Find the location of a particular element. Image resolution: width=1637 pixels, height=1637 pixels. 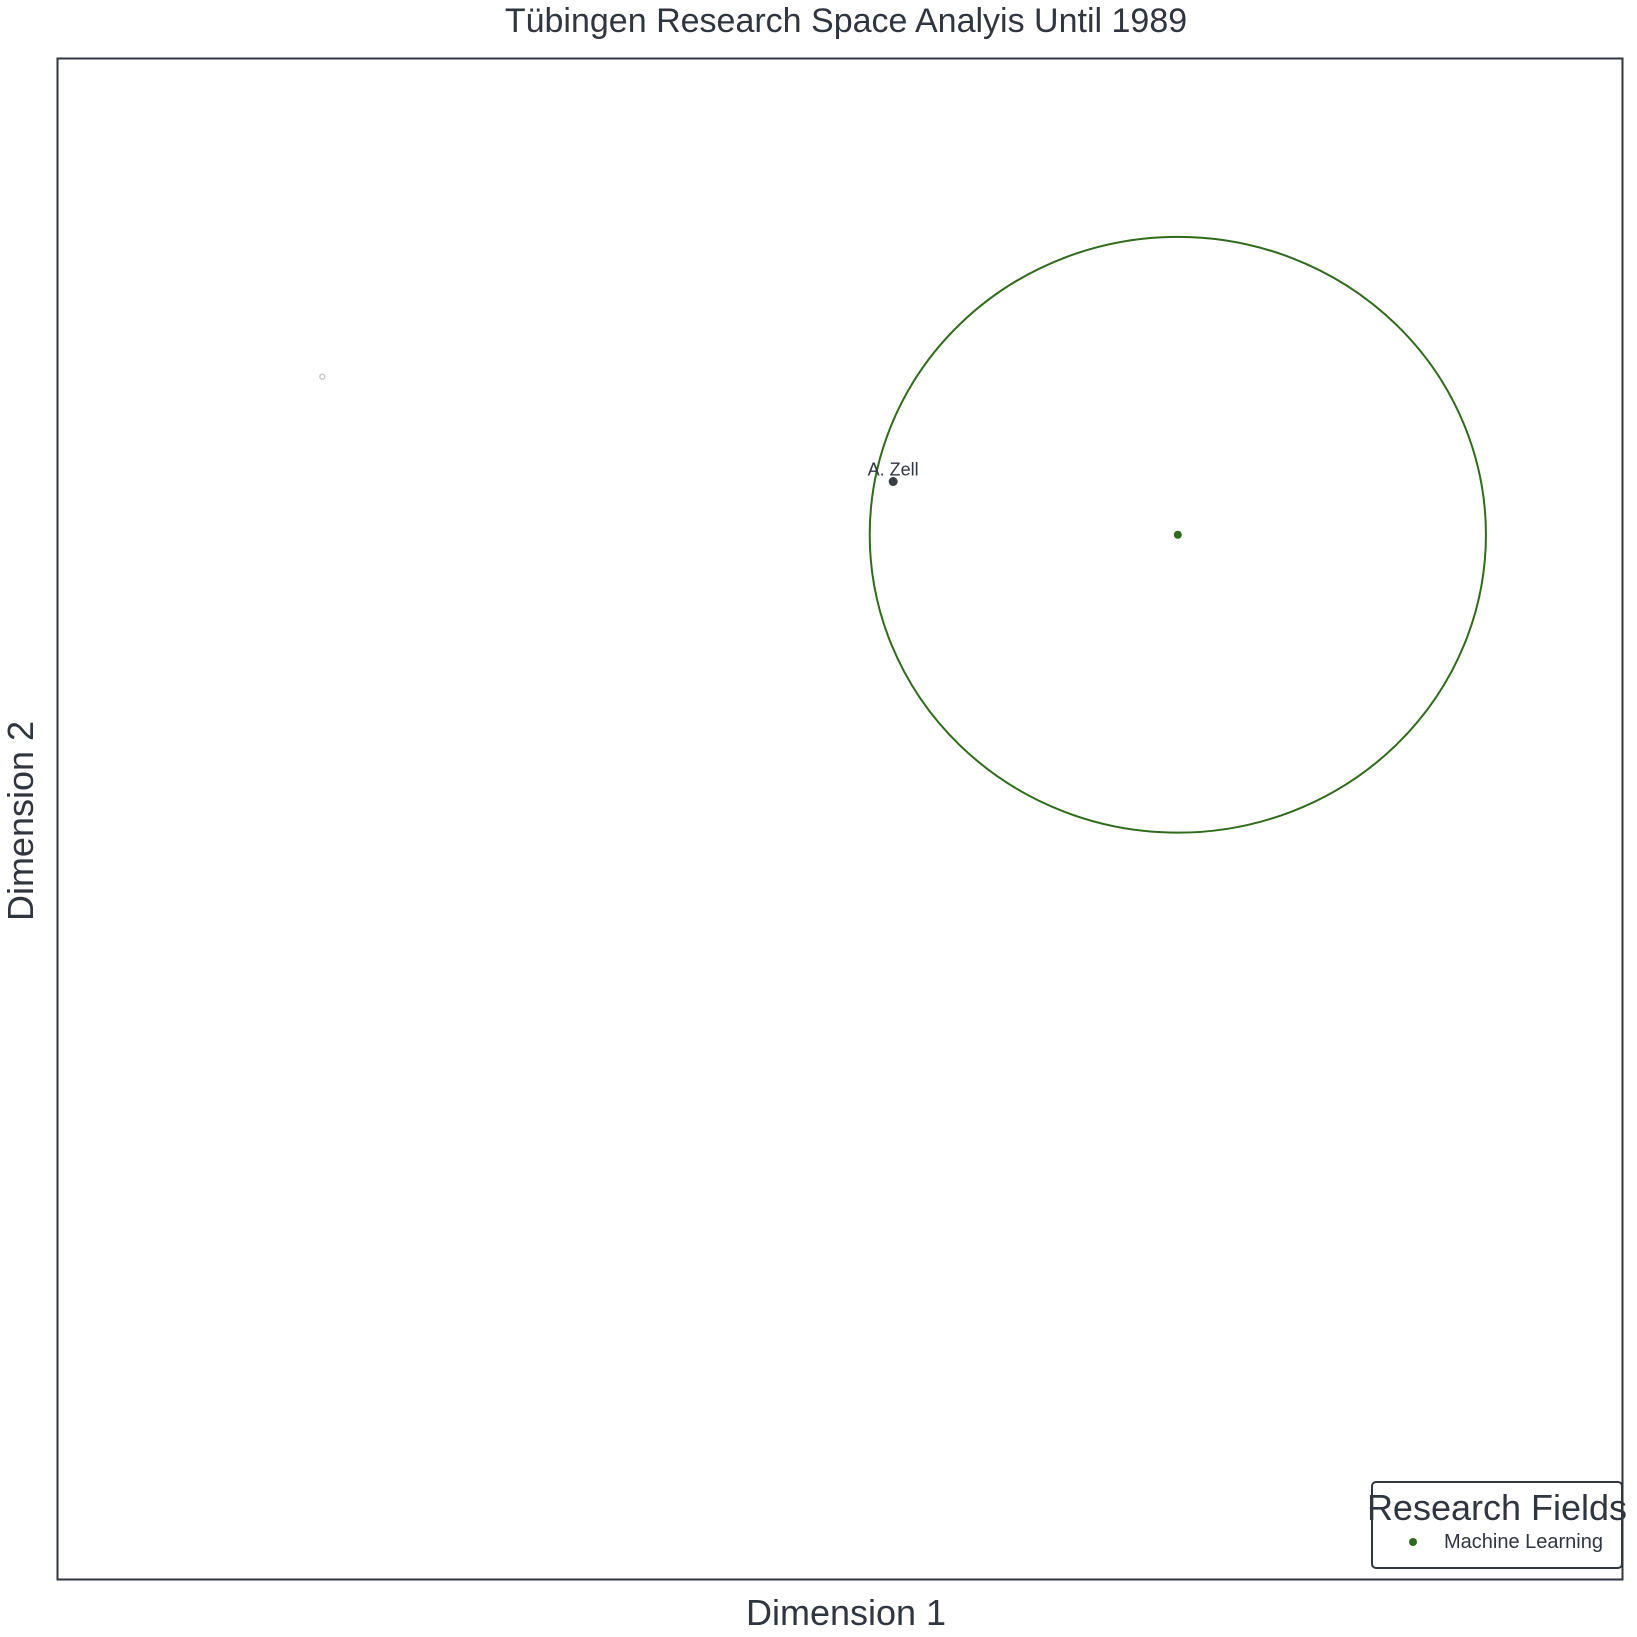

legend-entry-label: Machine Learning is located at coordinates (1523, 1542).